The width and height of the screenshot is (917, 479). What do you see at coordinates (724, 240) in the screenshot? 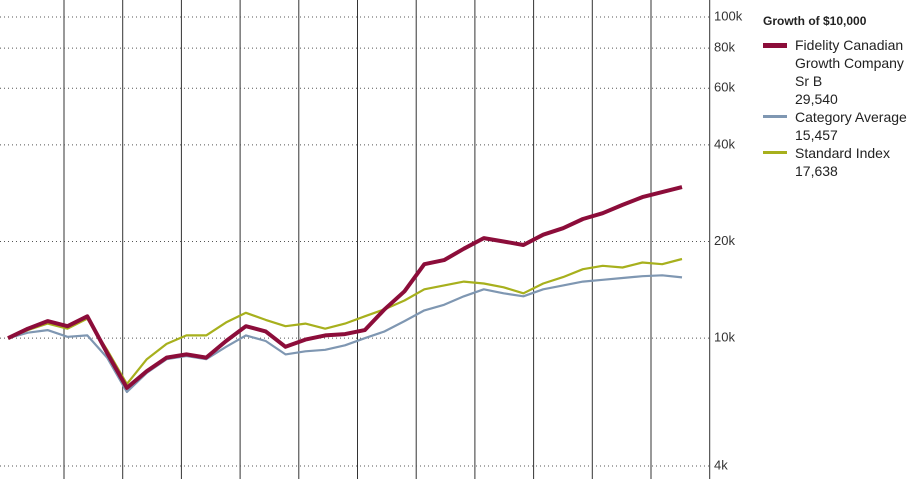
I see `y-tick-label: 20k` at bounding box center [724, 240].